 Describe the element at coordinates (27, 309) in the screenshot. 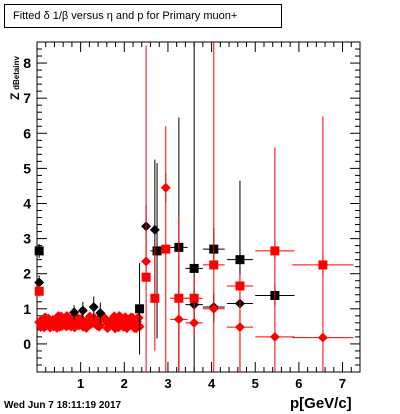

I see `y-tick-label: 1` at that location.